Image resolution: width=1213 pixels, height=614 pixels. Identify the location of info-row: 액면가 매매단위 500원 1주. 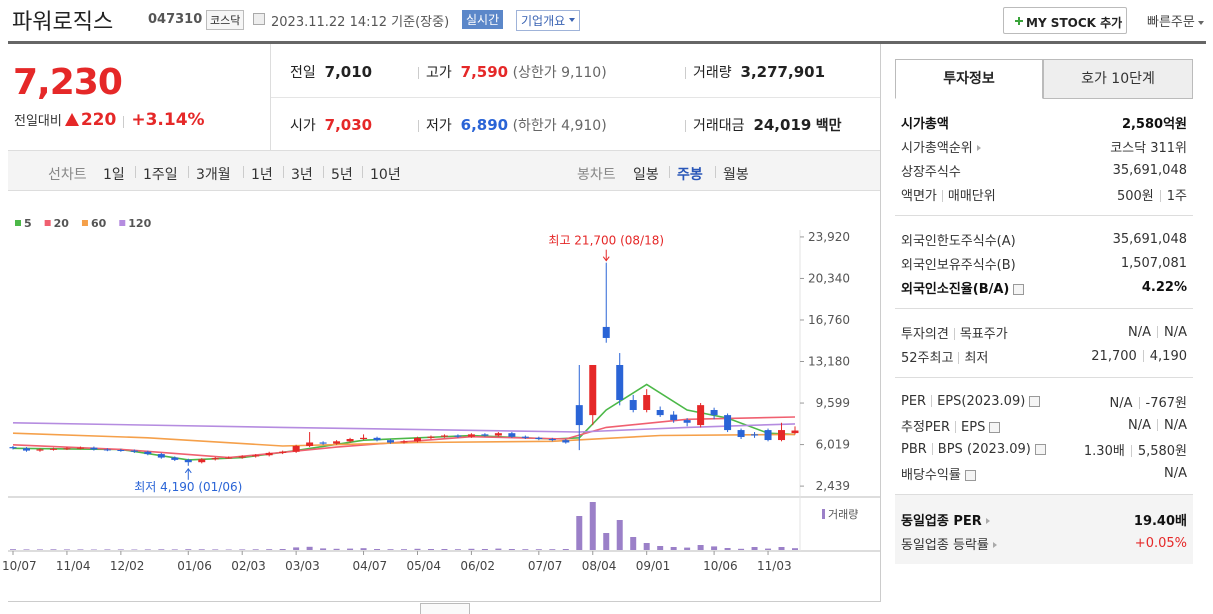
(1044, 194).